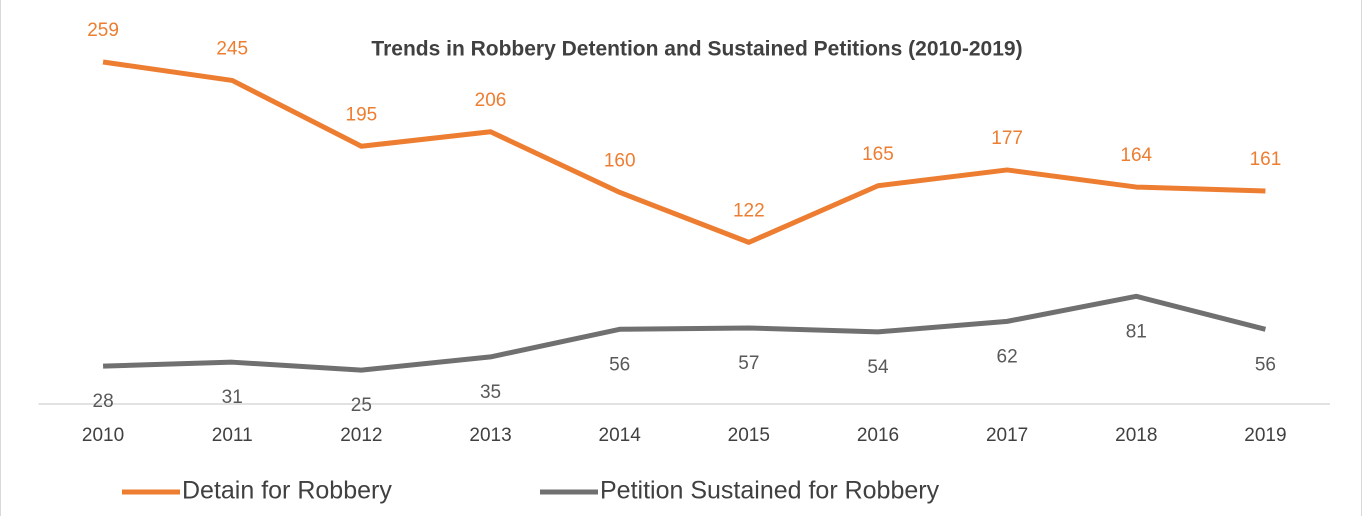 Image resolution: width=1362 pixels, height=516 pixels. I want to click on data-label: 206, so click(491, 100).